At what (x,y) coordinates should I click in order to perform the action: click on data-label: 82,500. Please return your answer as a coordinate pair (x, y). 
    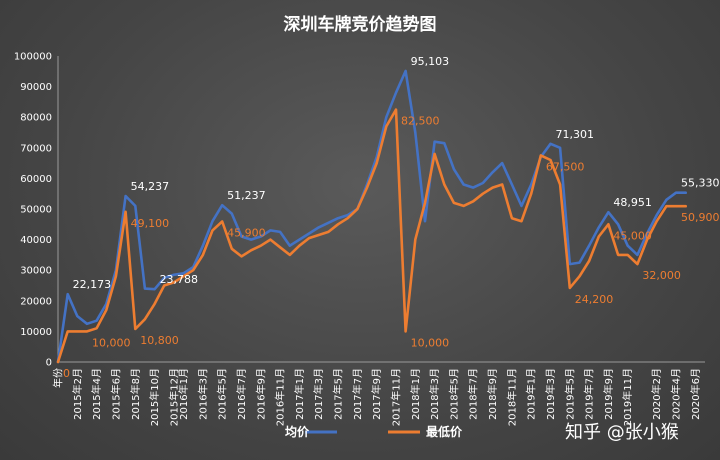
    Looking at the image, I should click on (420, 121).